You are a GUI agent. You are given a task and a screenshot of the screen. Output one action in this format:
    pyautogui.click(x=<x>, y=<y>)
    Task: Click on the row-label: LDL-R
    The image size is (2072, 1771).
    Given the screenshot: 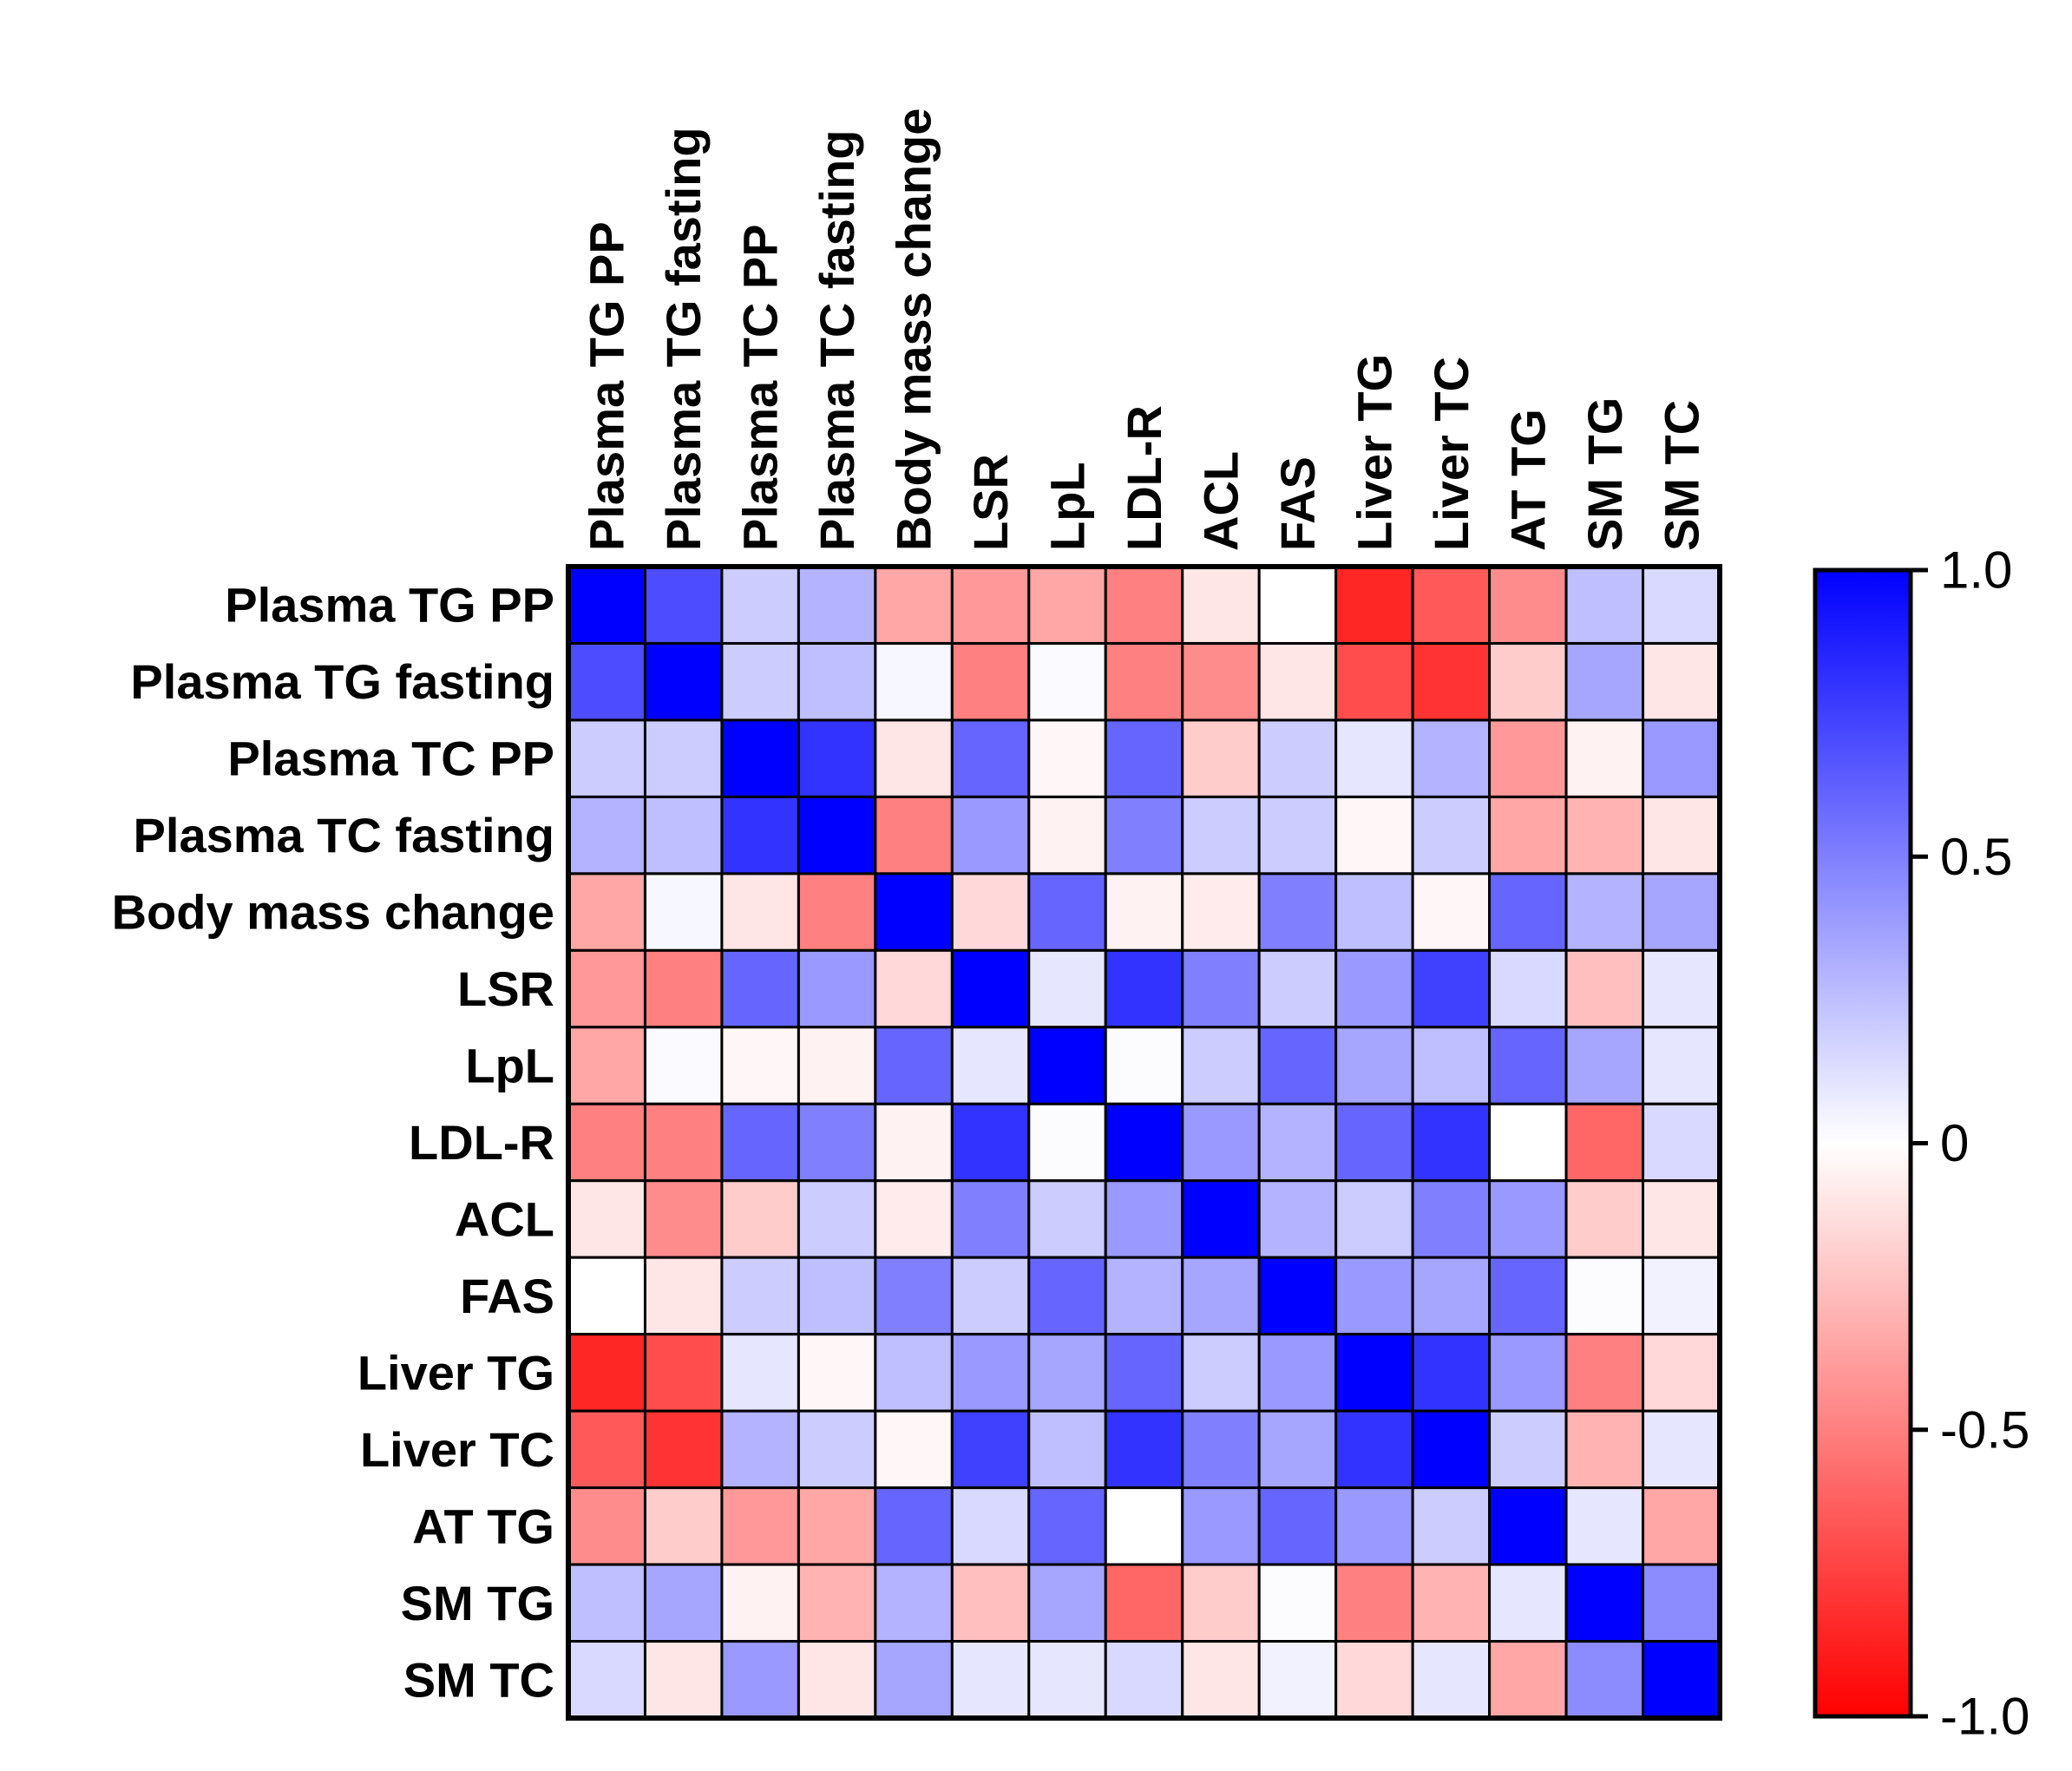 What is the action you would take?
    pyautogui.click(x=481, y=1142)
    